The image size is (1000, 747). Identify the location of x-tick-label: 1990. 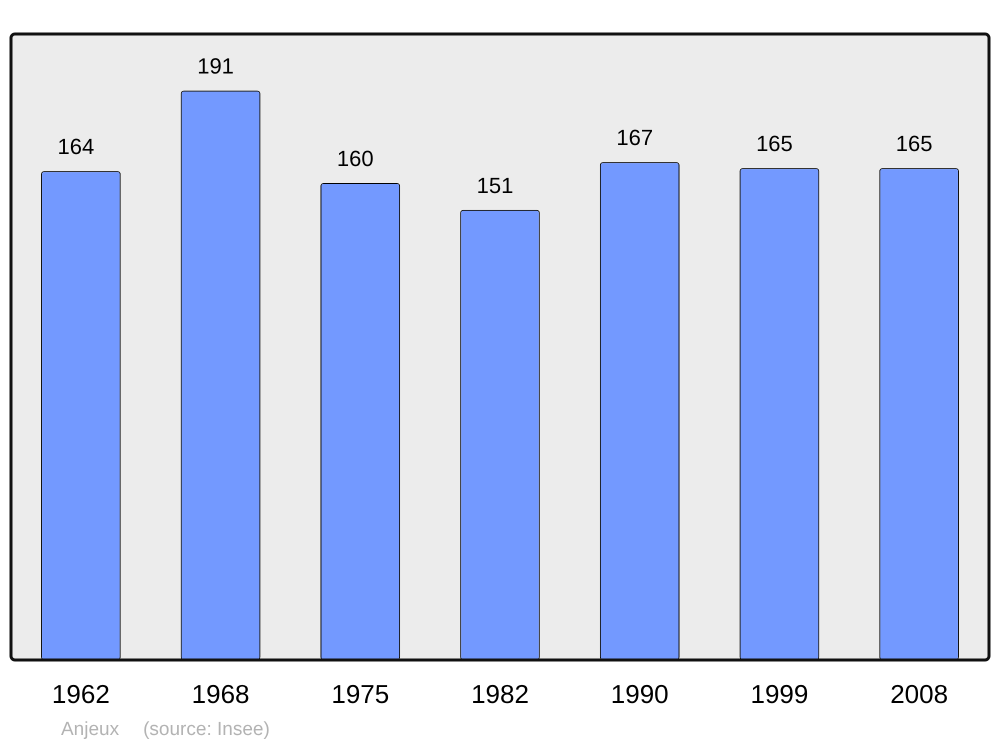
(639, 693).